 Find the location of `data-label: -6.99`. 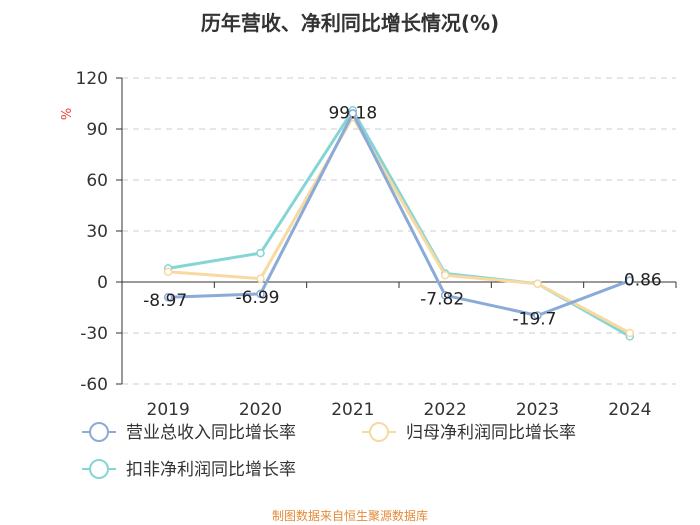

data-label: -6.99 is located at coordinates (258, 298).